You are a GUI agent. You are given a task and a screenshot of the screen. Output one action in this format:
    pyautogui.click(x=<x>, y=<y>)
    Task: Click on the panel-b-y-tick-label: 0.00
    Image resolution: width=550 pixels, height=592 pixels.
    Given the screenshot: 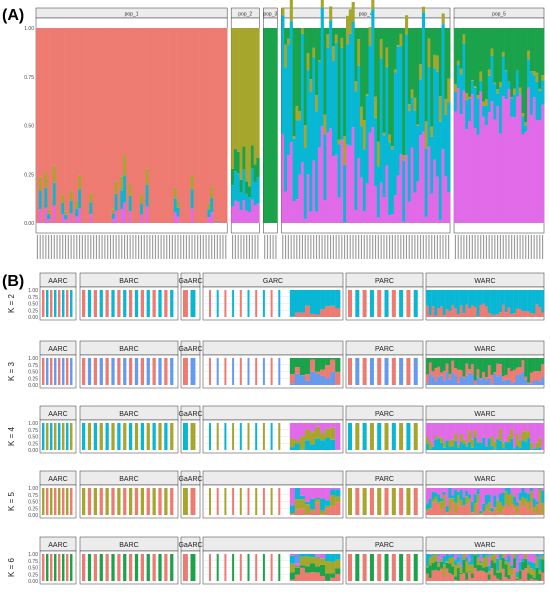 What is the action you would take?
    pyautogui.click(x=33, y=582)
    